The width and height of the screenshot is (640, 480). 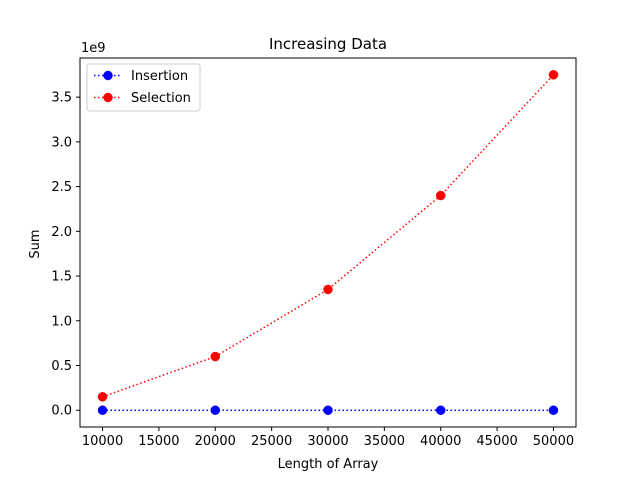 I want to click on legend-label: Insertion, so click(x=159, y=76).